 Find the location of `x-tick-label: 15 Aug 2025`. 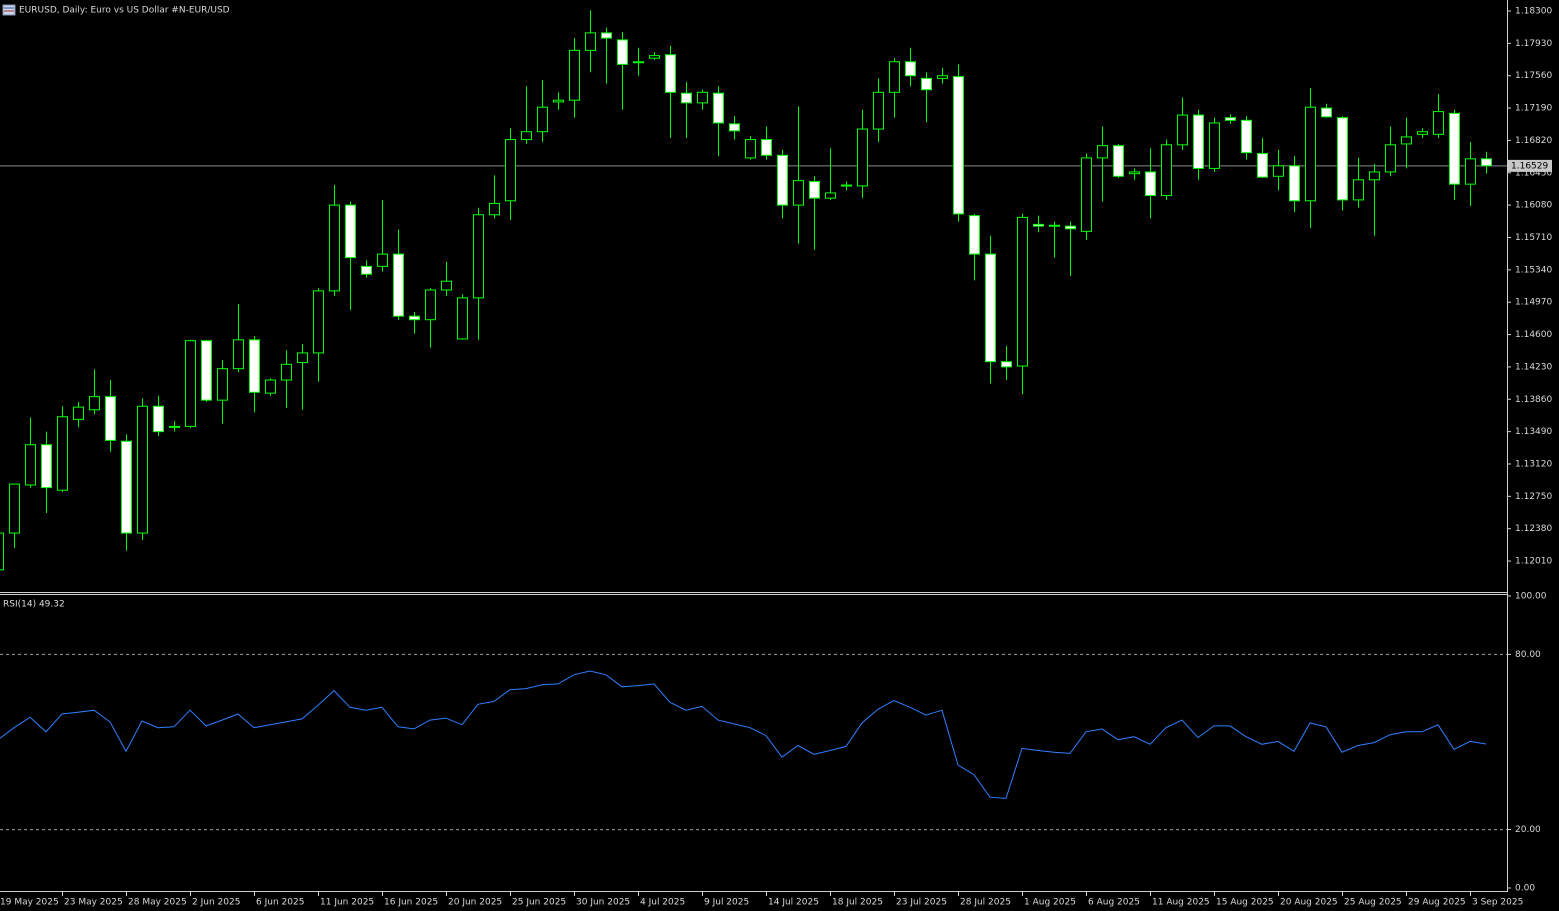

x-tick-label: 15 Aug 2025 is located at coordinates (1245, 903).